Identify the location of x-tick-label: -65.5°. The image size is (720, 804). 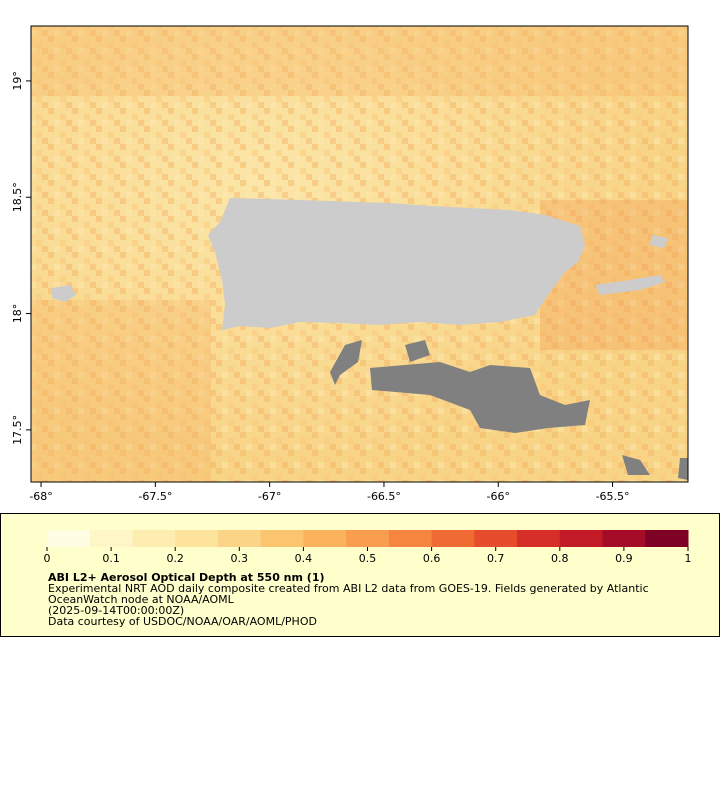
(613, 496).